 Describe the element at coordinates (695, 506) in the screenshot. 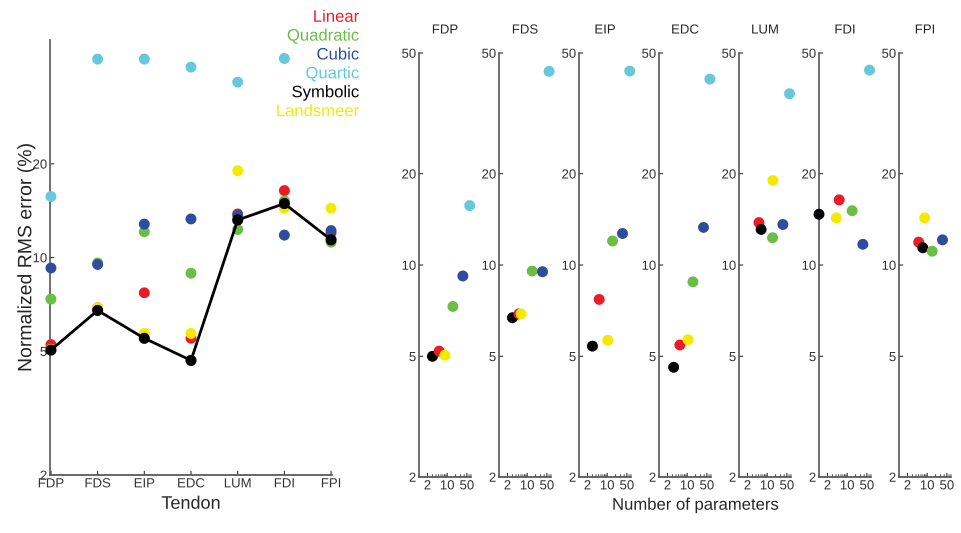

I see `x-axis-title: Number of parameters` at that location.